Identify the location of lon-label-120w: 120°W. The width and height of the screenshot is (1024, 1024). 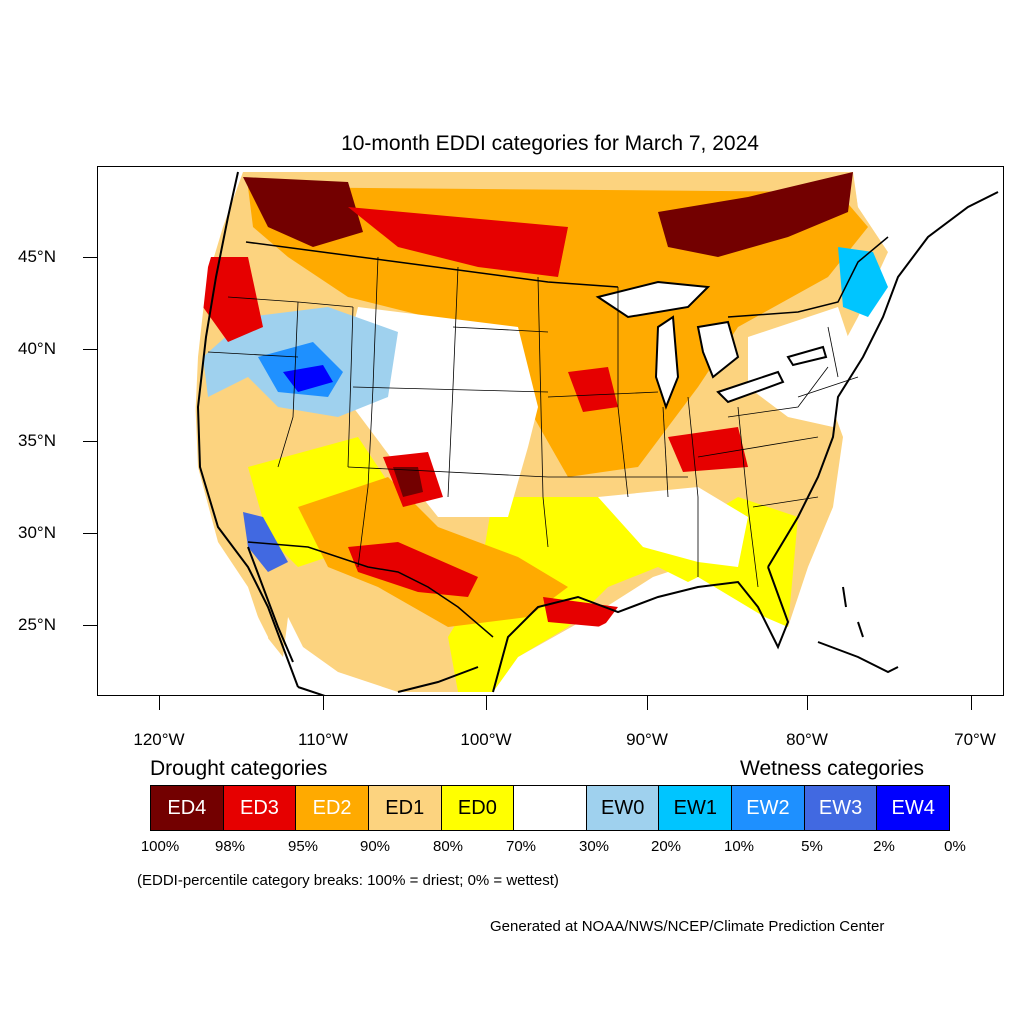
(159, 739).